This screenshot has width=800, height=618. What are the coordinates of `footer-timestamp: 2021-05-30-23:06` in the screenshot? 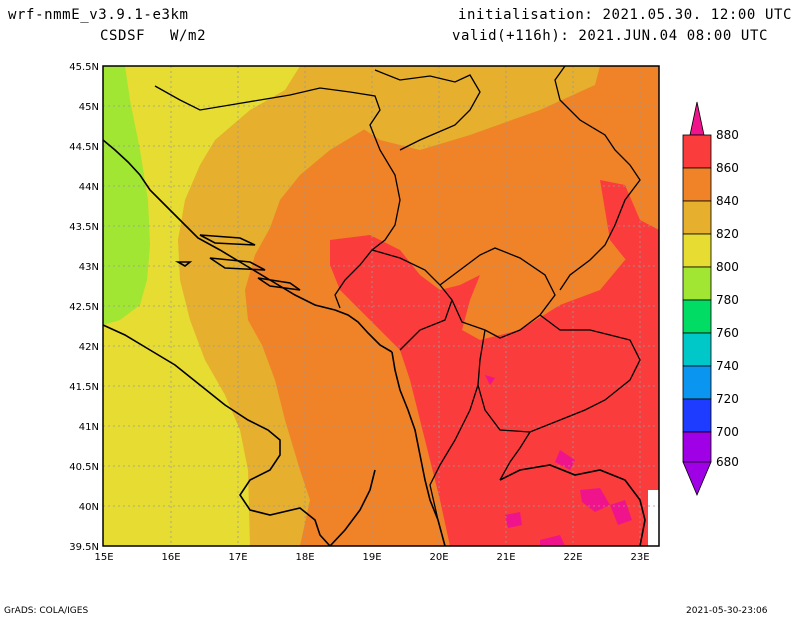 It's located at (727, 611).